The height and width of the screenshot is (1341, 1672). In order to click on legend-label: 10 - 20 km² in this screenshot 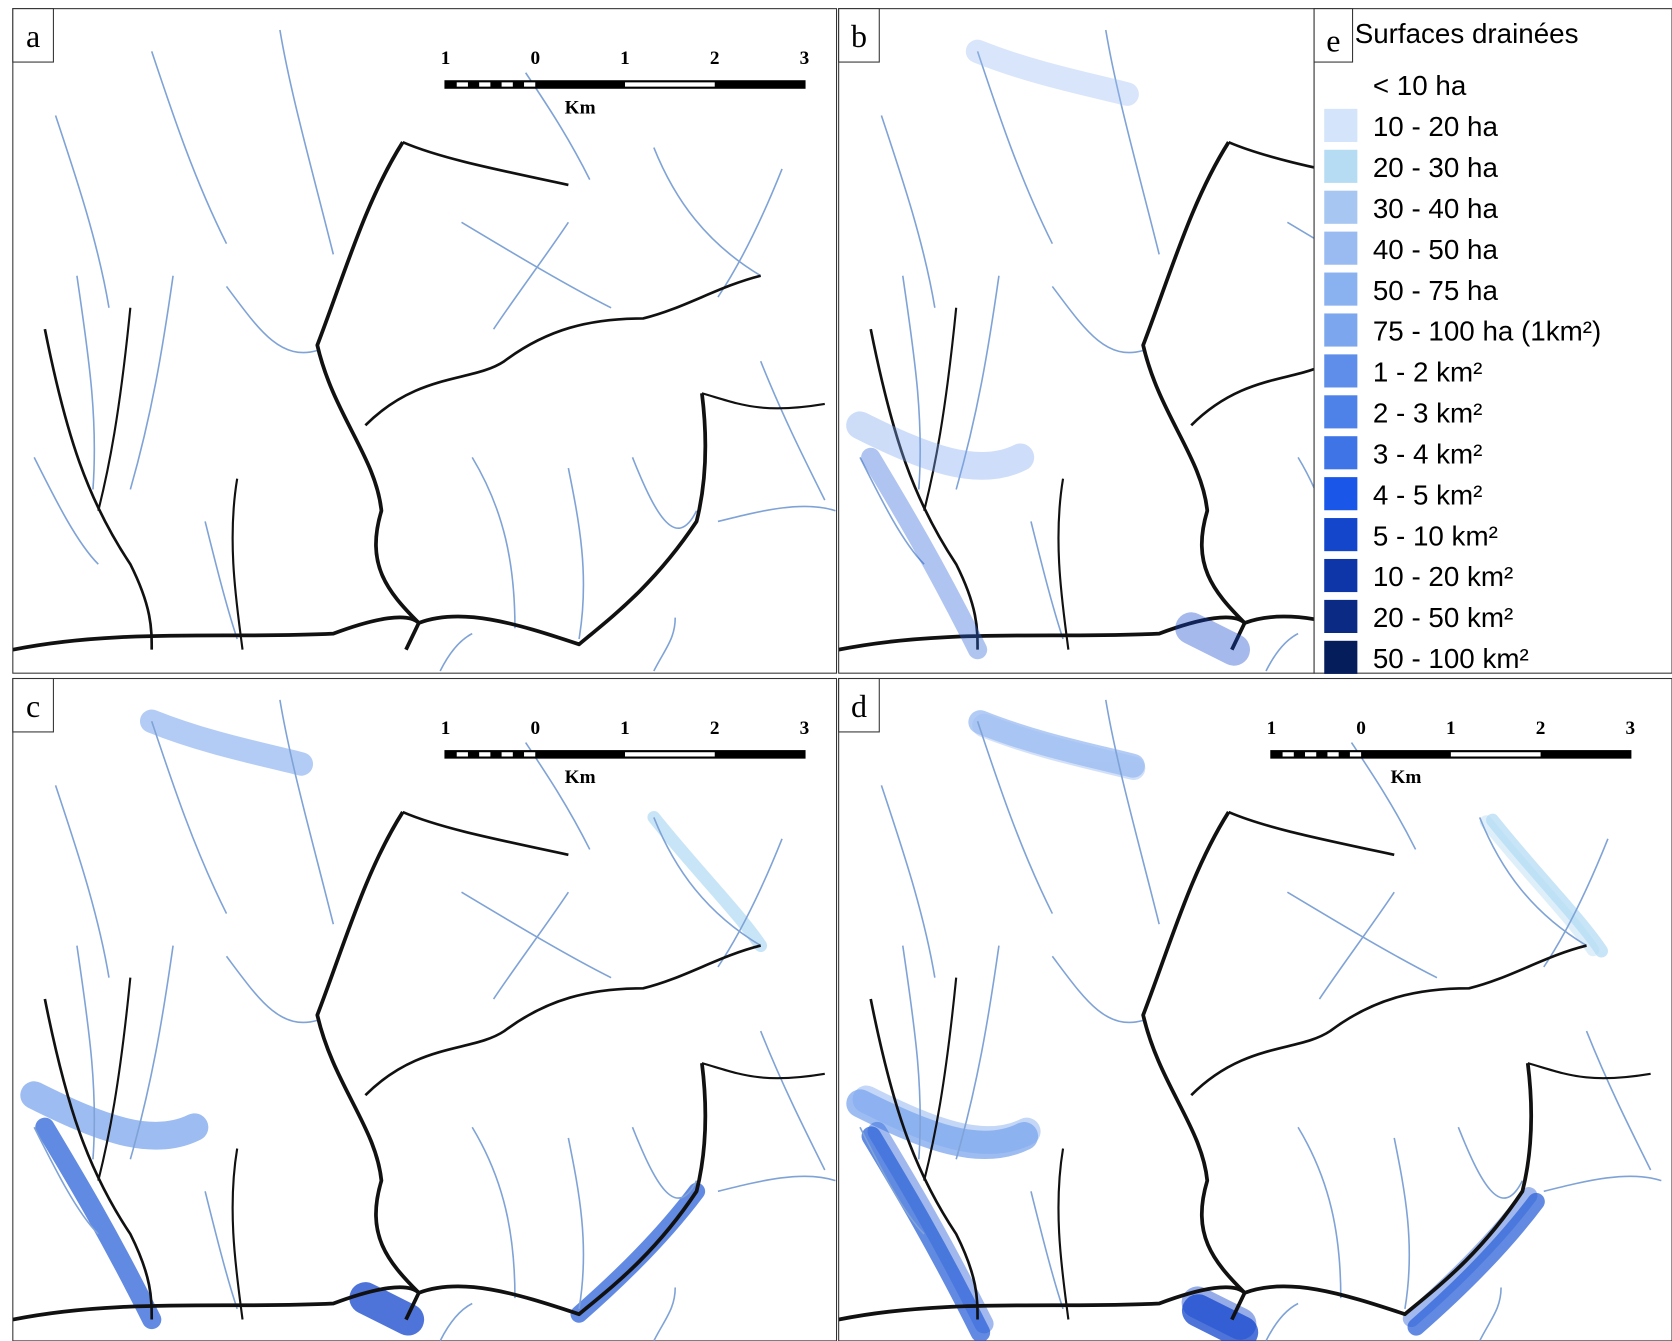, I will do `click(1443, 576)`.